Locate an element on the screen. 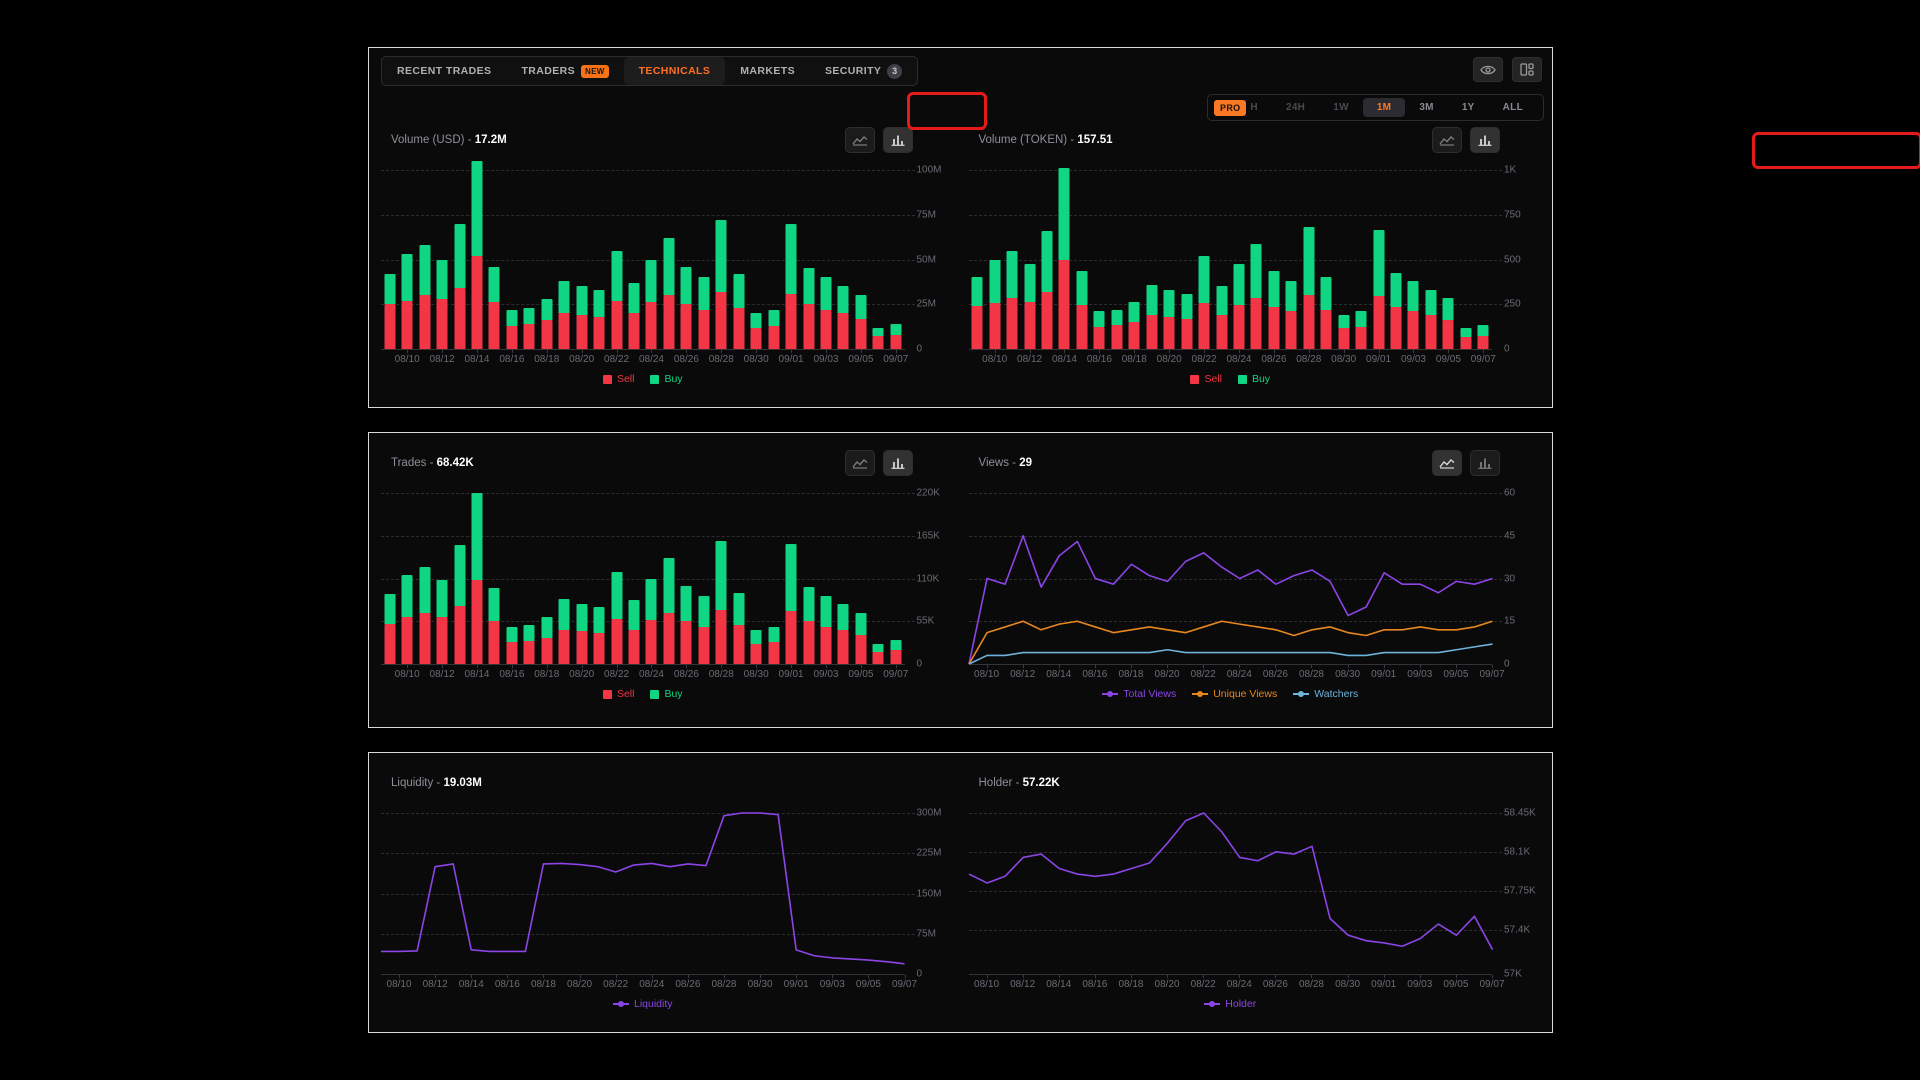 This screenshot has width=1920, height=1080. line-chart-icon is located at coordinates (859, 141).